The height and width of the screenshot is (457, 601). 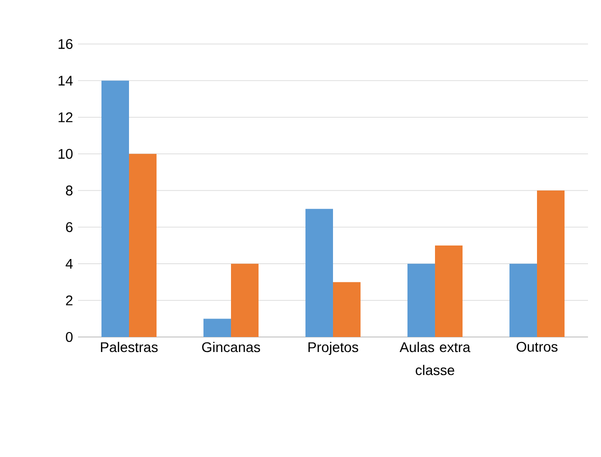 What do you see at coordinates (537, 347) in the screenshot?
I see `x-tick-label: Outros` at bounding box center [537, 347].